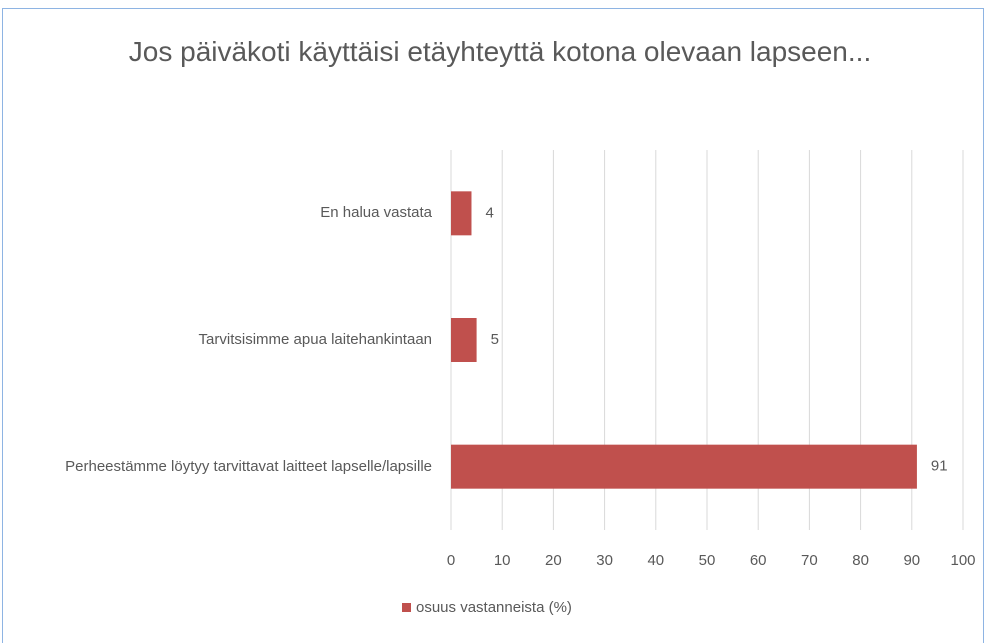  I want to click on x-tick-label: 0, so click(451, 560).